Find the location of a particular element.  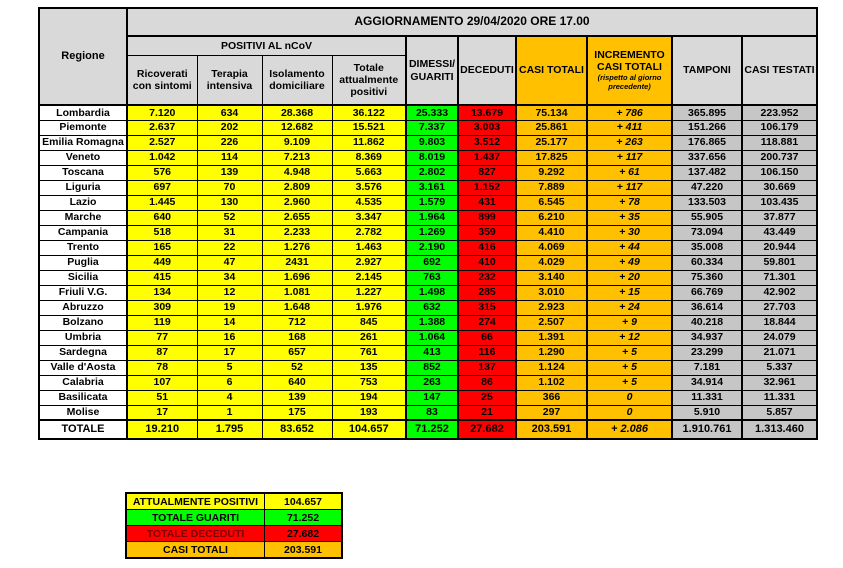

region-name: Friuli V.G. is located at coordinates (83, 292).